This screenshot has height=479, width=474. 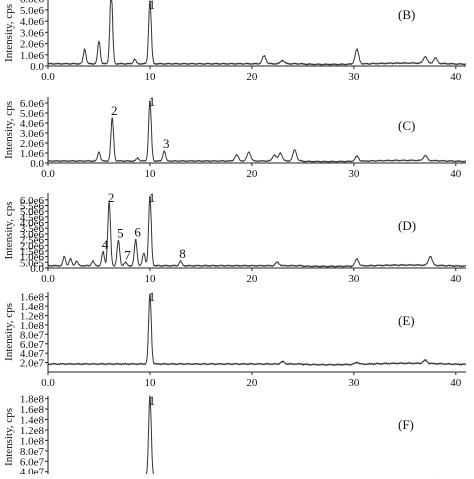 I want to click on y-tick-label: 3.5e6, so click(x=32, y=229).